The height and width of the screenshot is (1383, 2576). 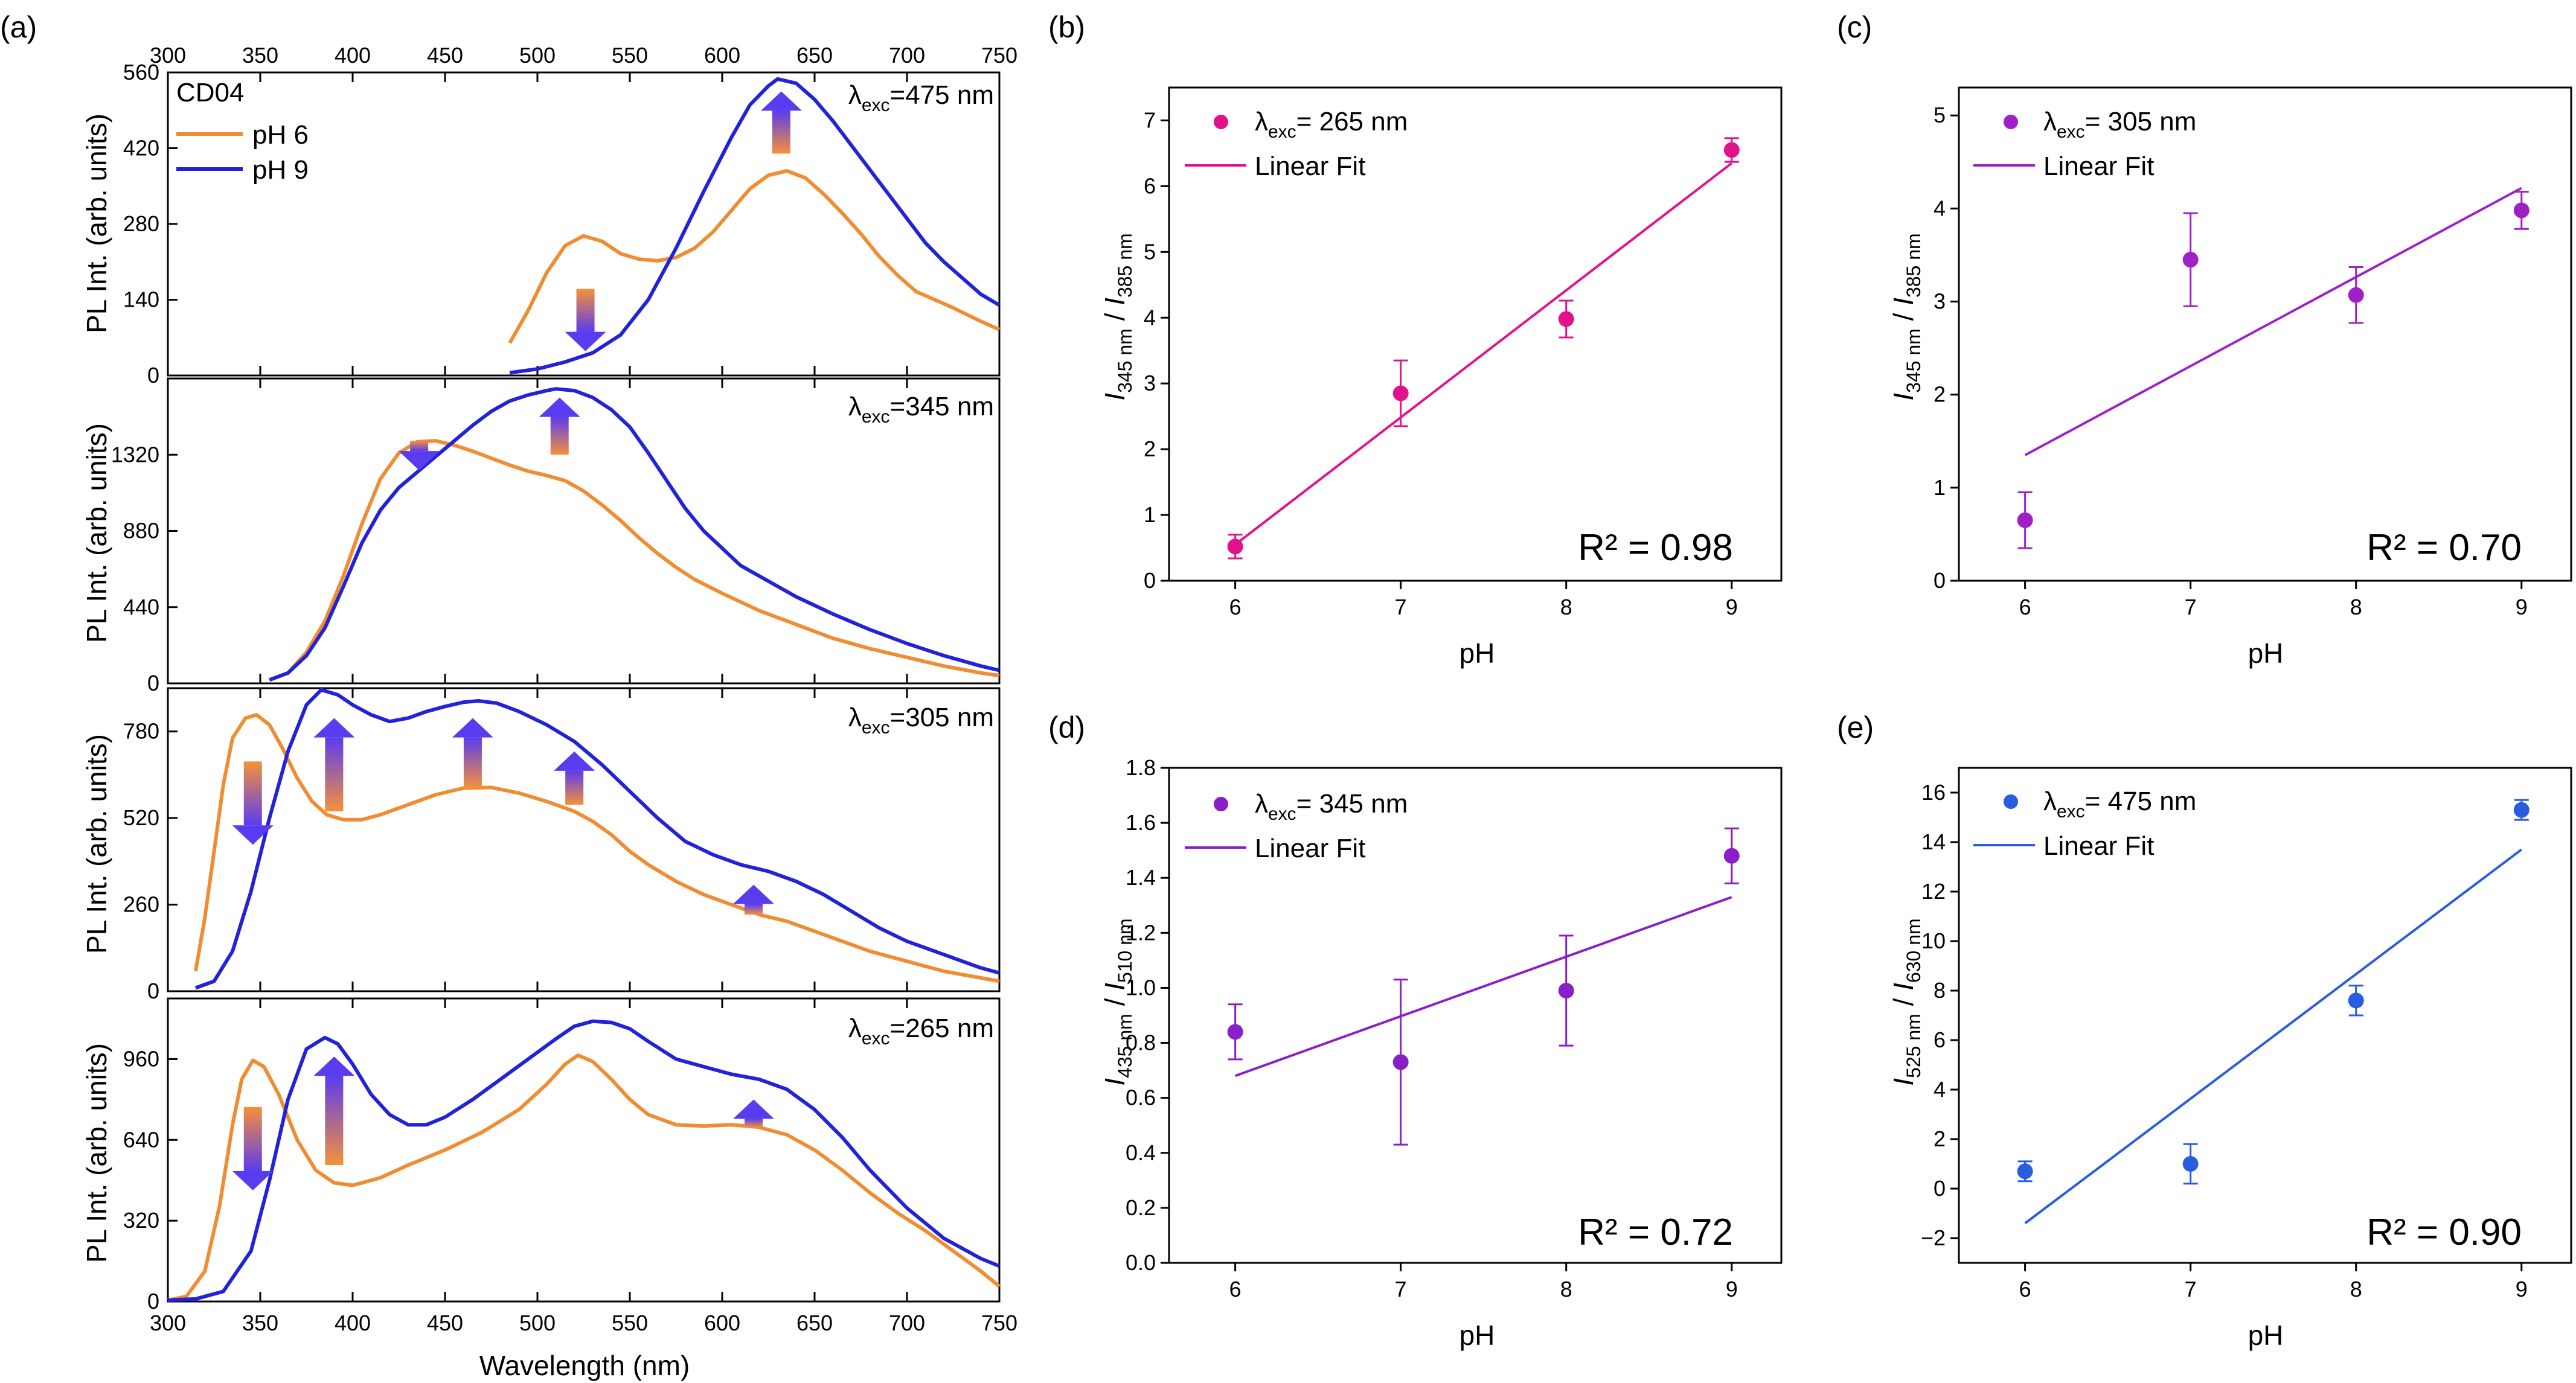 I want to click on panel_d-x-tick-label-9: 9, so click(x=1732, y=1289).